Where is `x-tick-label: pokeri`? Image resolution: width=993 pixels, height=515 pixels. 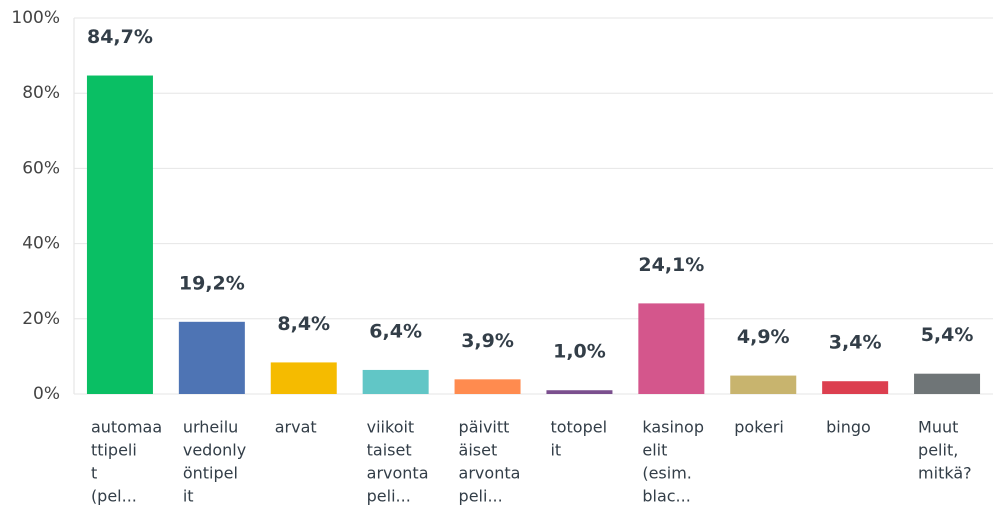
x-tick-label: pokeri is located at coordinates (759, 427).